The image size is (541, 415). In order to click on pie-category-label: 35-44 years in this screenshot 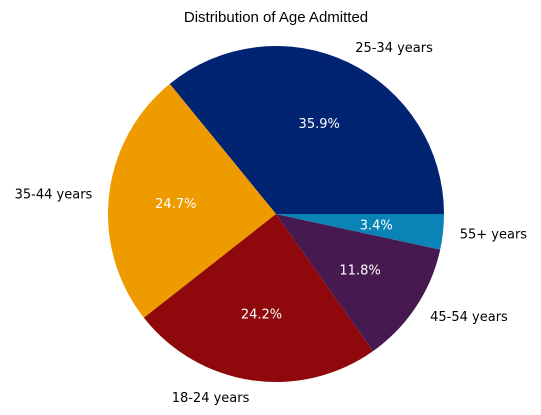, I will do `click(54, 195)`.